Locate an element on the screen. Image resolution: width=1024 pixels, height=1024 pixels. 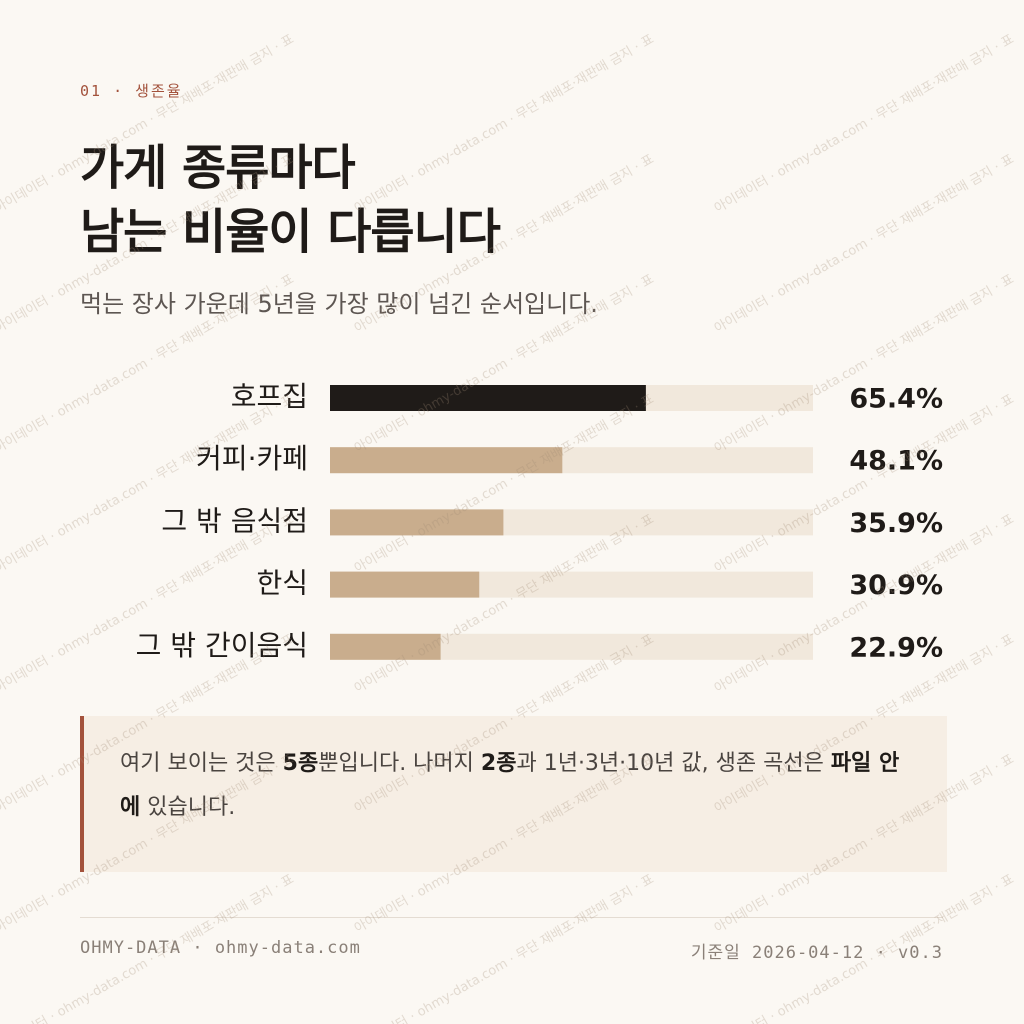
category-label: 한식 is located at coordinates (282, 583).